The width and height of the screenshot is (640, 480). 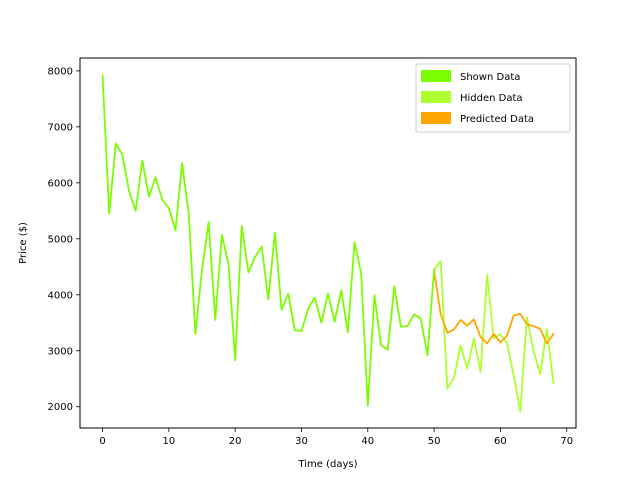 What do you see at coordinates (102, 441) in the screenshot?
I see `x-tick-label: 0` at bounding box center [102, 441].